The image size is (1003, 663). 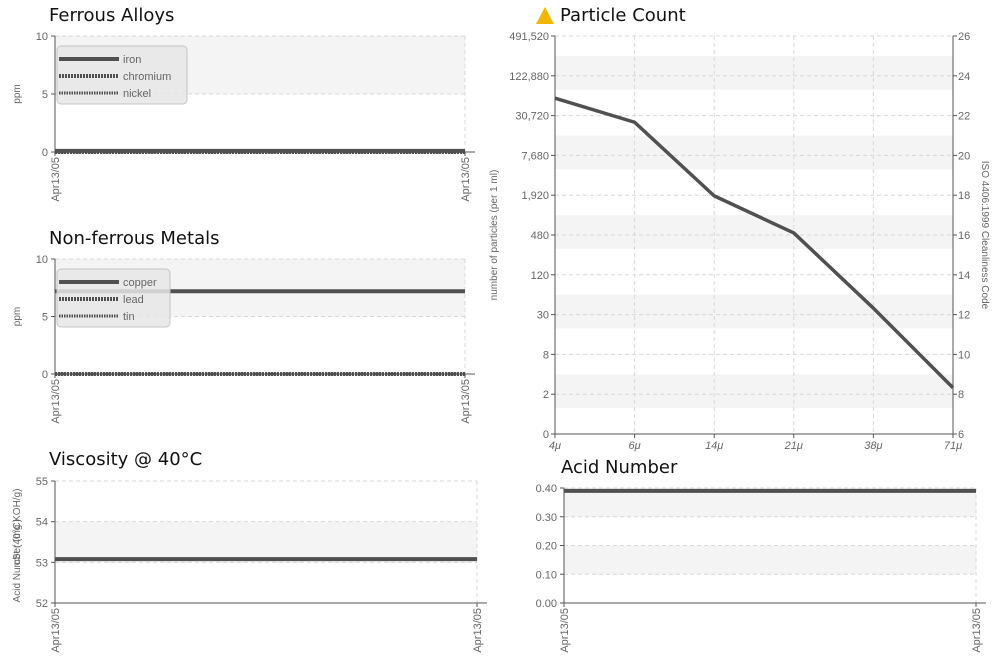 What do you see at coordinates (793, 446) in the screenshot?
I see `particle-x-tick-label: 21μ` at bounding box center [793, 446].